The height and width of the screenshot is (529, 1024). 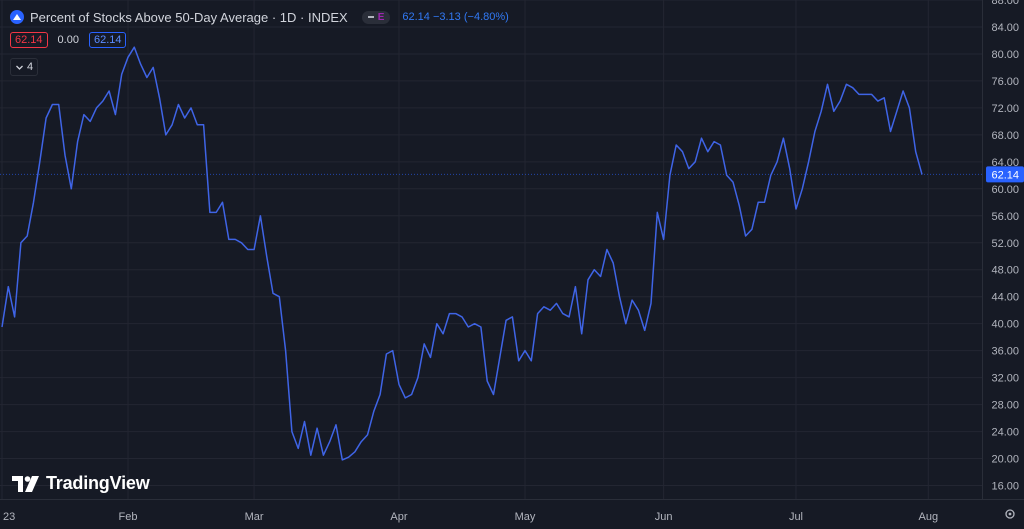 What do you see at coordinates (17, 17) in the screenshot?
I see `symbol-logo-icon` at bounding box center [17, 17].